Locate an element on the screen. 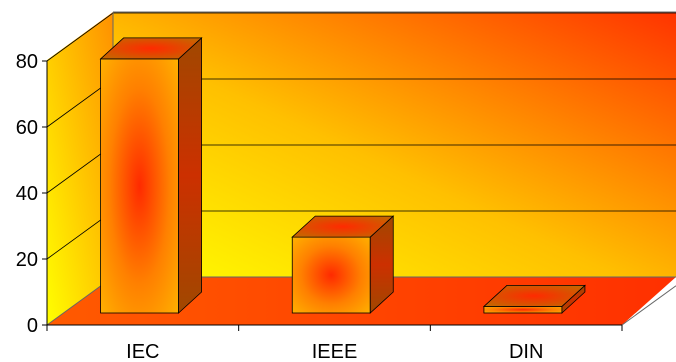  x-category-label: IEEE is located at coordinates (335, 351).